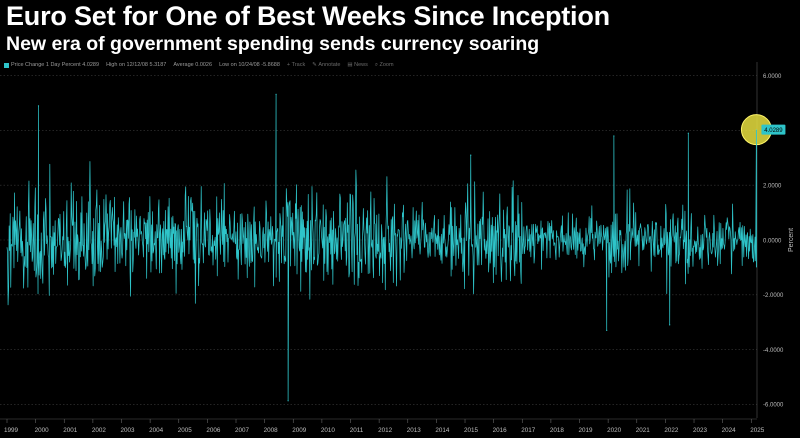 This screenshot has height=438, width=800. Describe the element at coordinates (299, 430) in the screenshot. I see `x-tick-label: 2009` at that location.